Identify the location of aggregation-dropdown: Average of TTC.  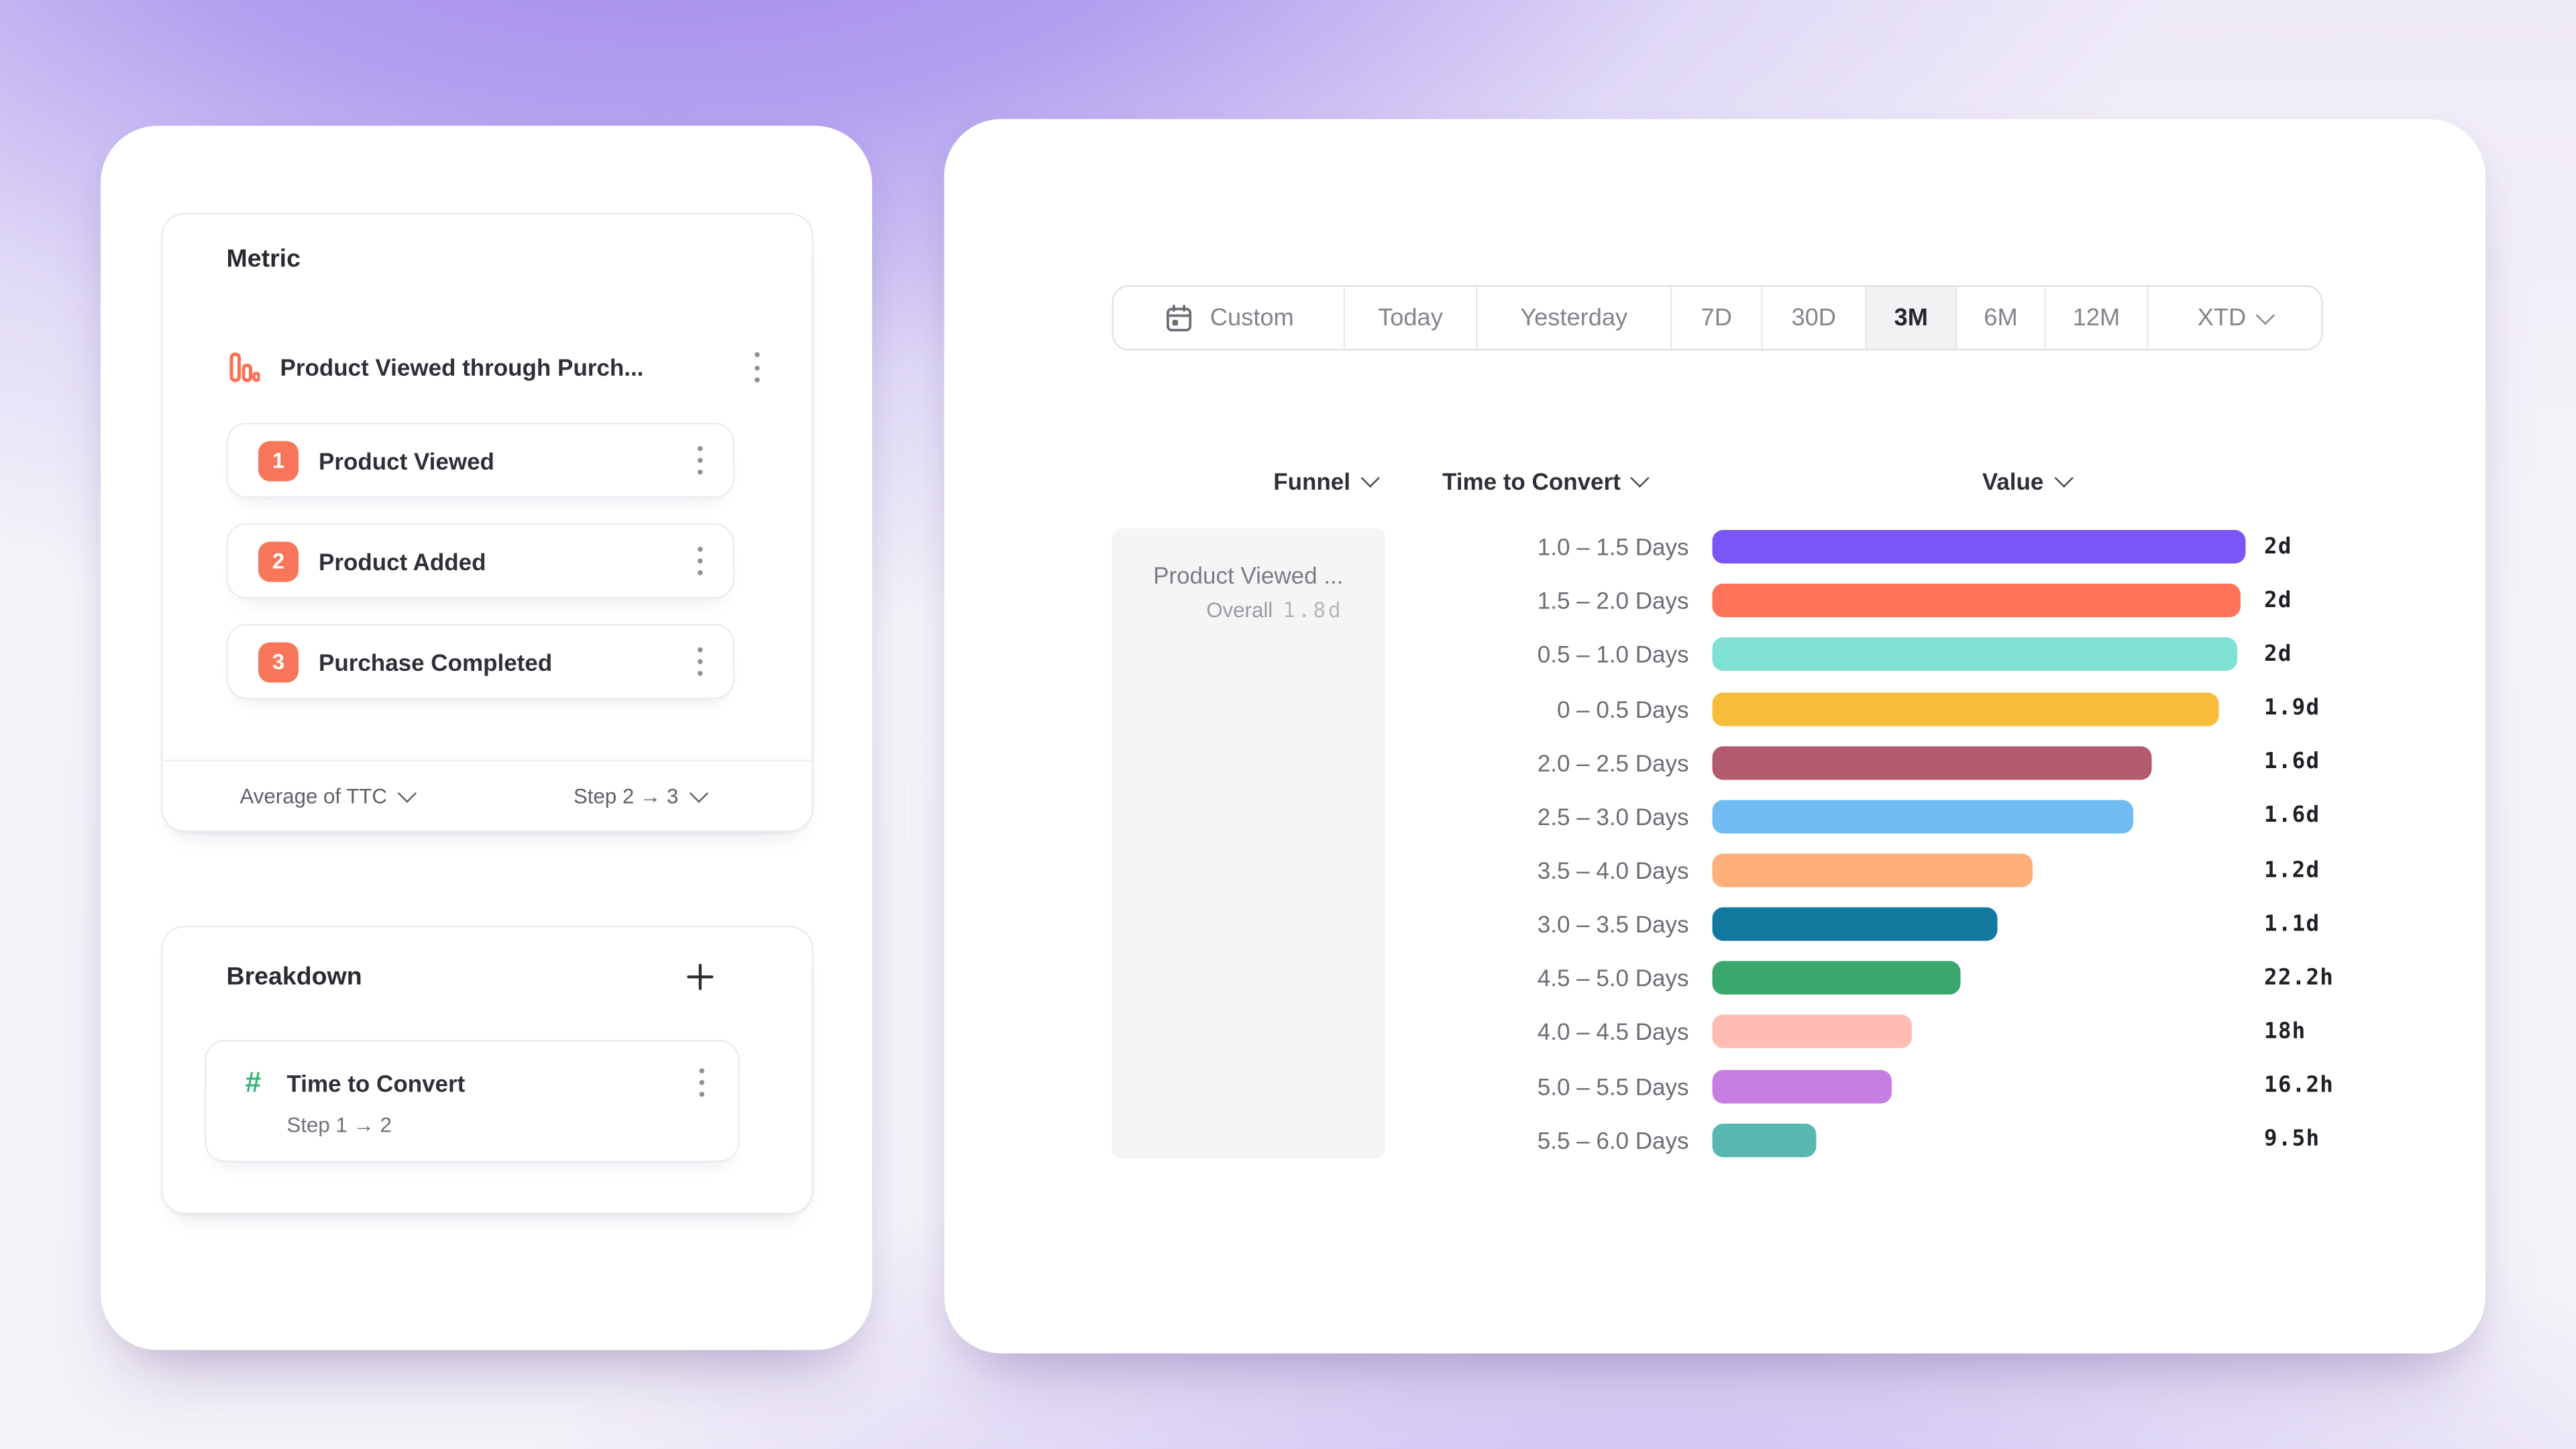
(328, 796).